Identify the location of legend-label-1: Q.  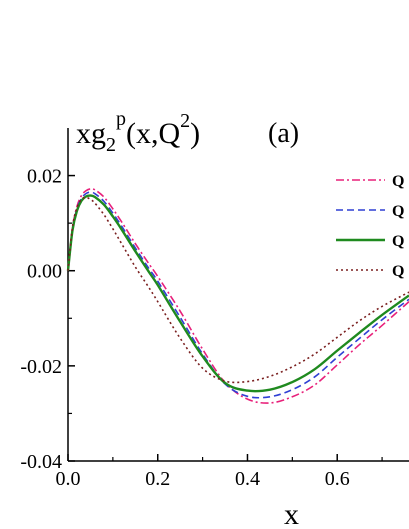
(398, 181).